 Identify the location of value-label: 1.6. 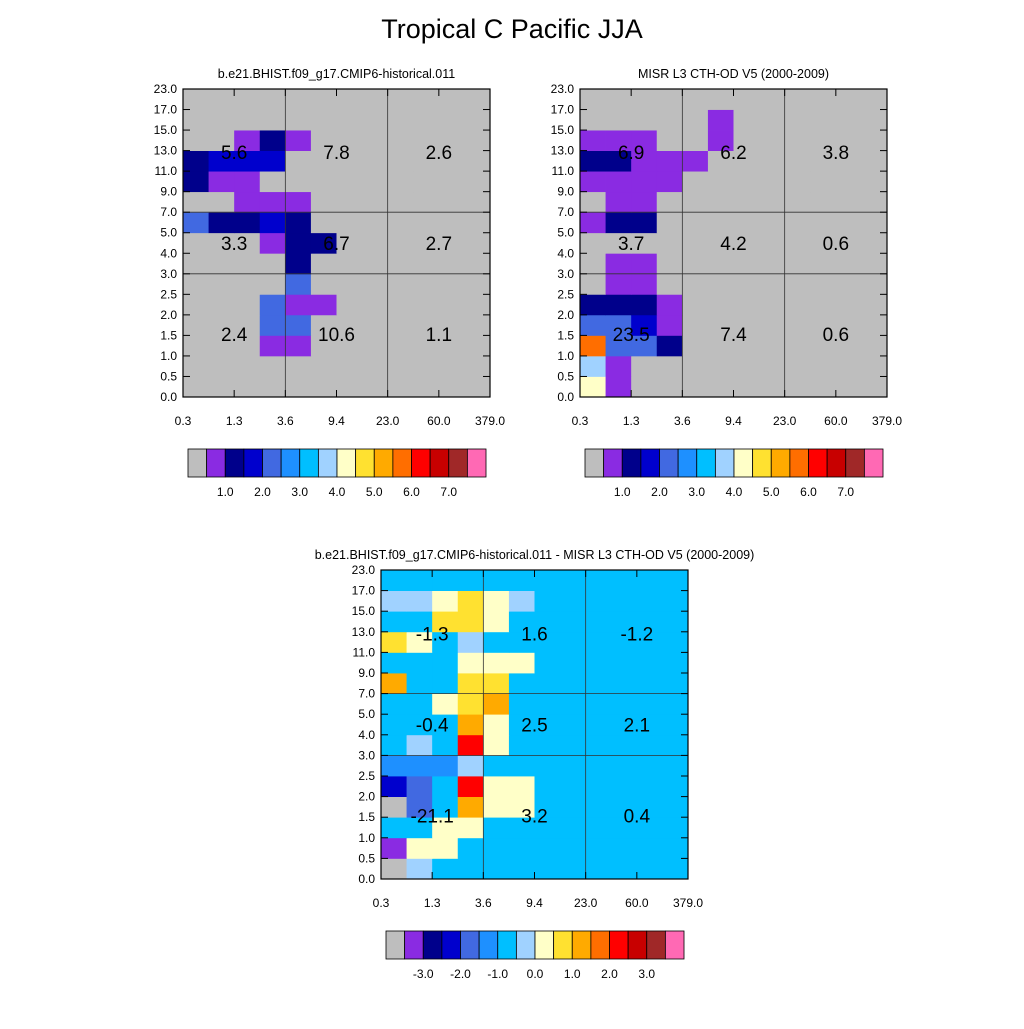
(534, 634).